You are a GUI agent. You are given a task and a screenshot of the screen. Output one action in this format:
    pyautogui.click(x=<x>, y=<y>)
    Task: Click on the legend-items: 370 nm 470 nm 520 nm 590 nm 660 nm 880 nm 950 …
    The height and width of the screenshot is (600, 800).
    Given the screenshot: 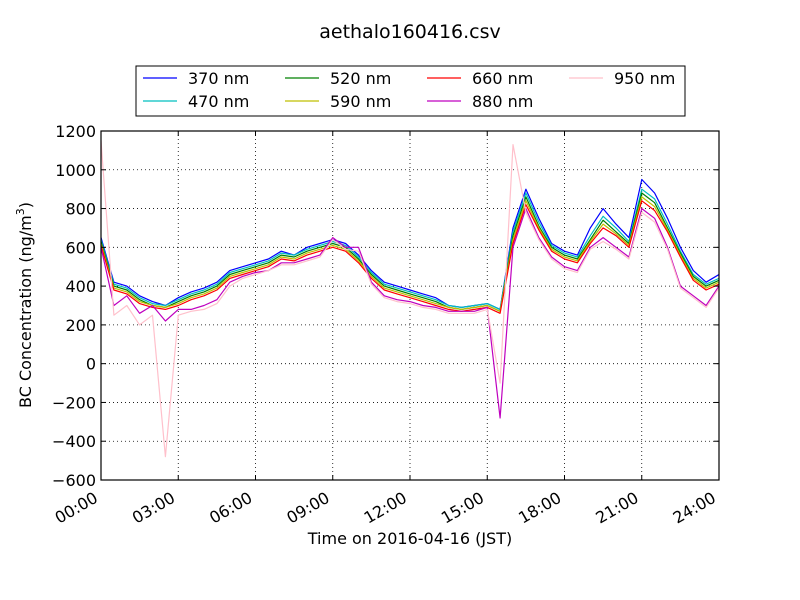 What is the action you would take?
    pyautogui.click(x=409, y=90)
    